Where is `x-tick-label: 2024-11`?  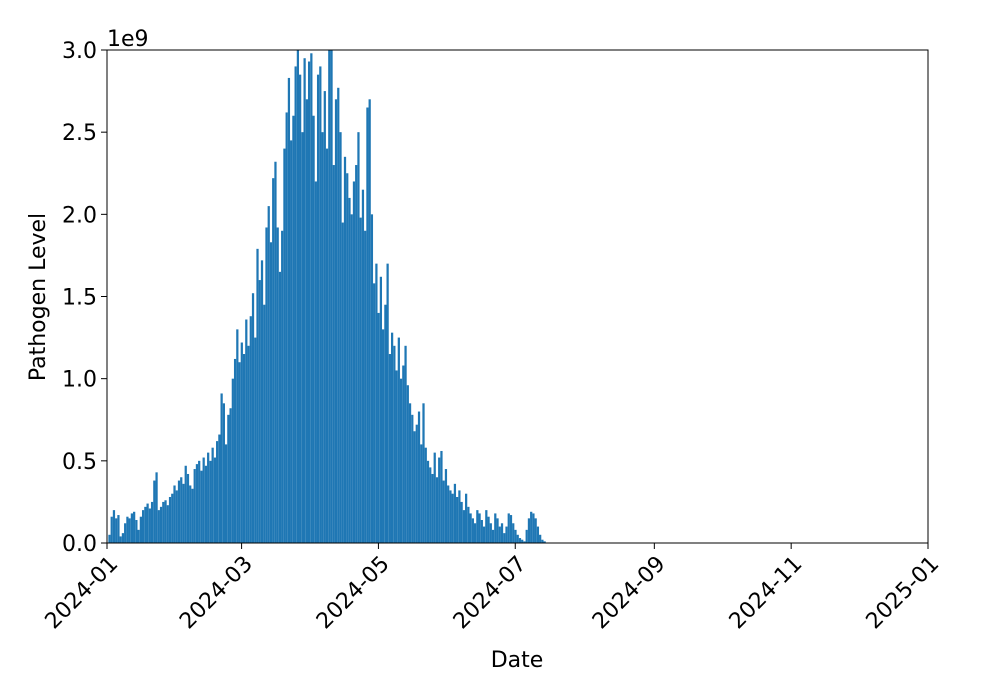 x-tick-label: 2024-11 is located at coordinates (766, 593).